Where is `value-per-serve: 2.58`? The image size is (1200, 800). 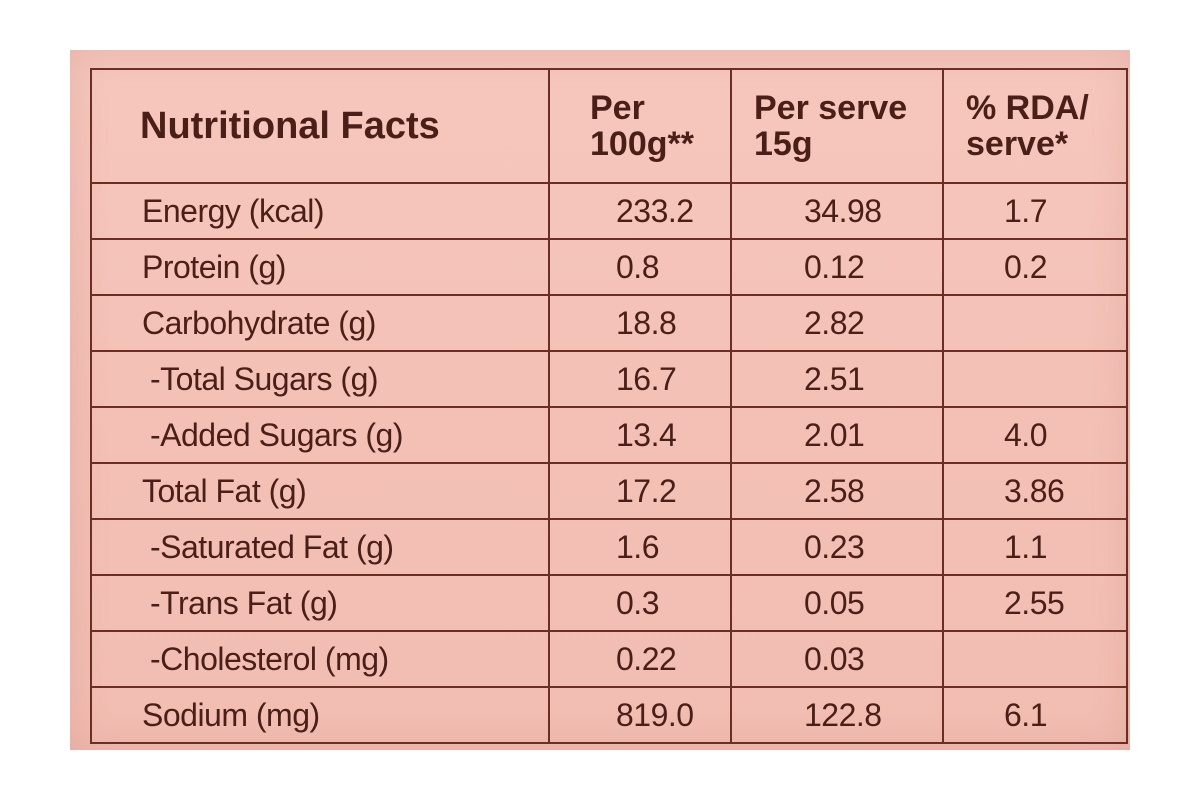 value-per-serve: 2.58 is located at coordinates (837, 491).